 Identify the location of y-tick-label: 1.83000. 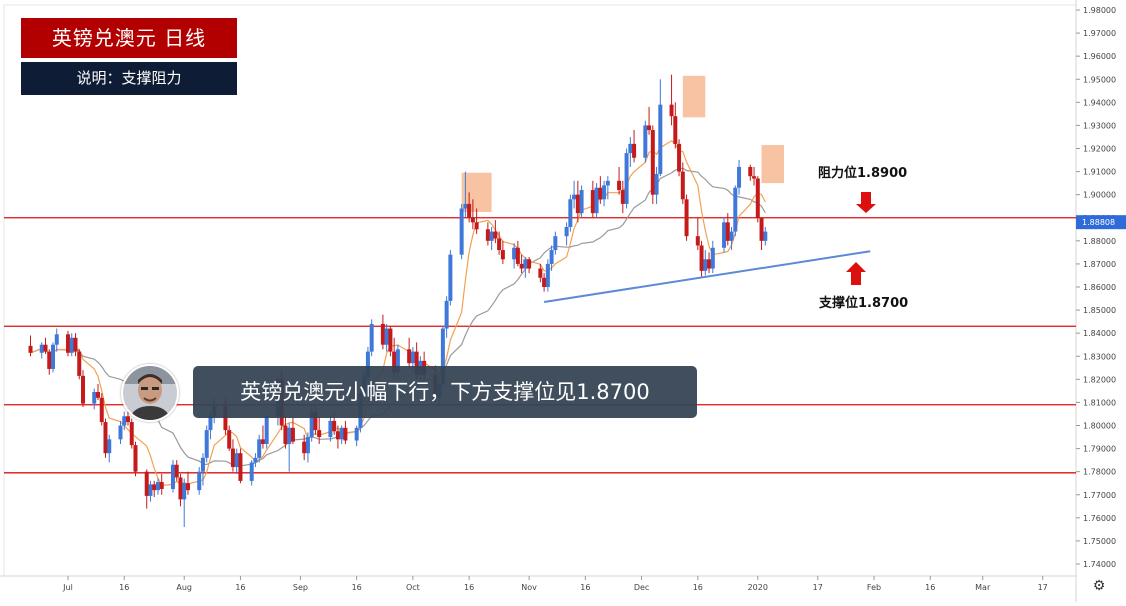
(1099, 356).